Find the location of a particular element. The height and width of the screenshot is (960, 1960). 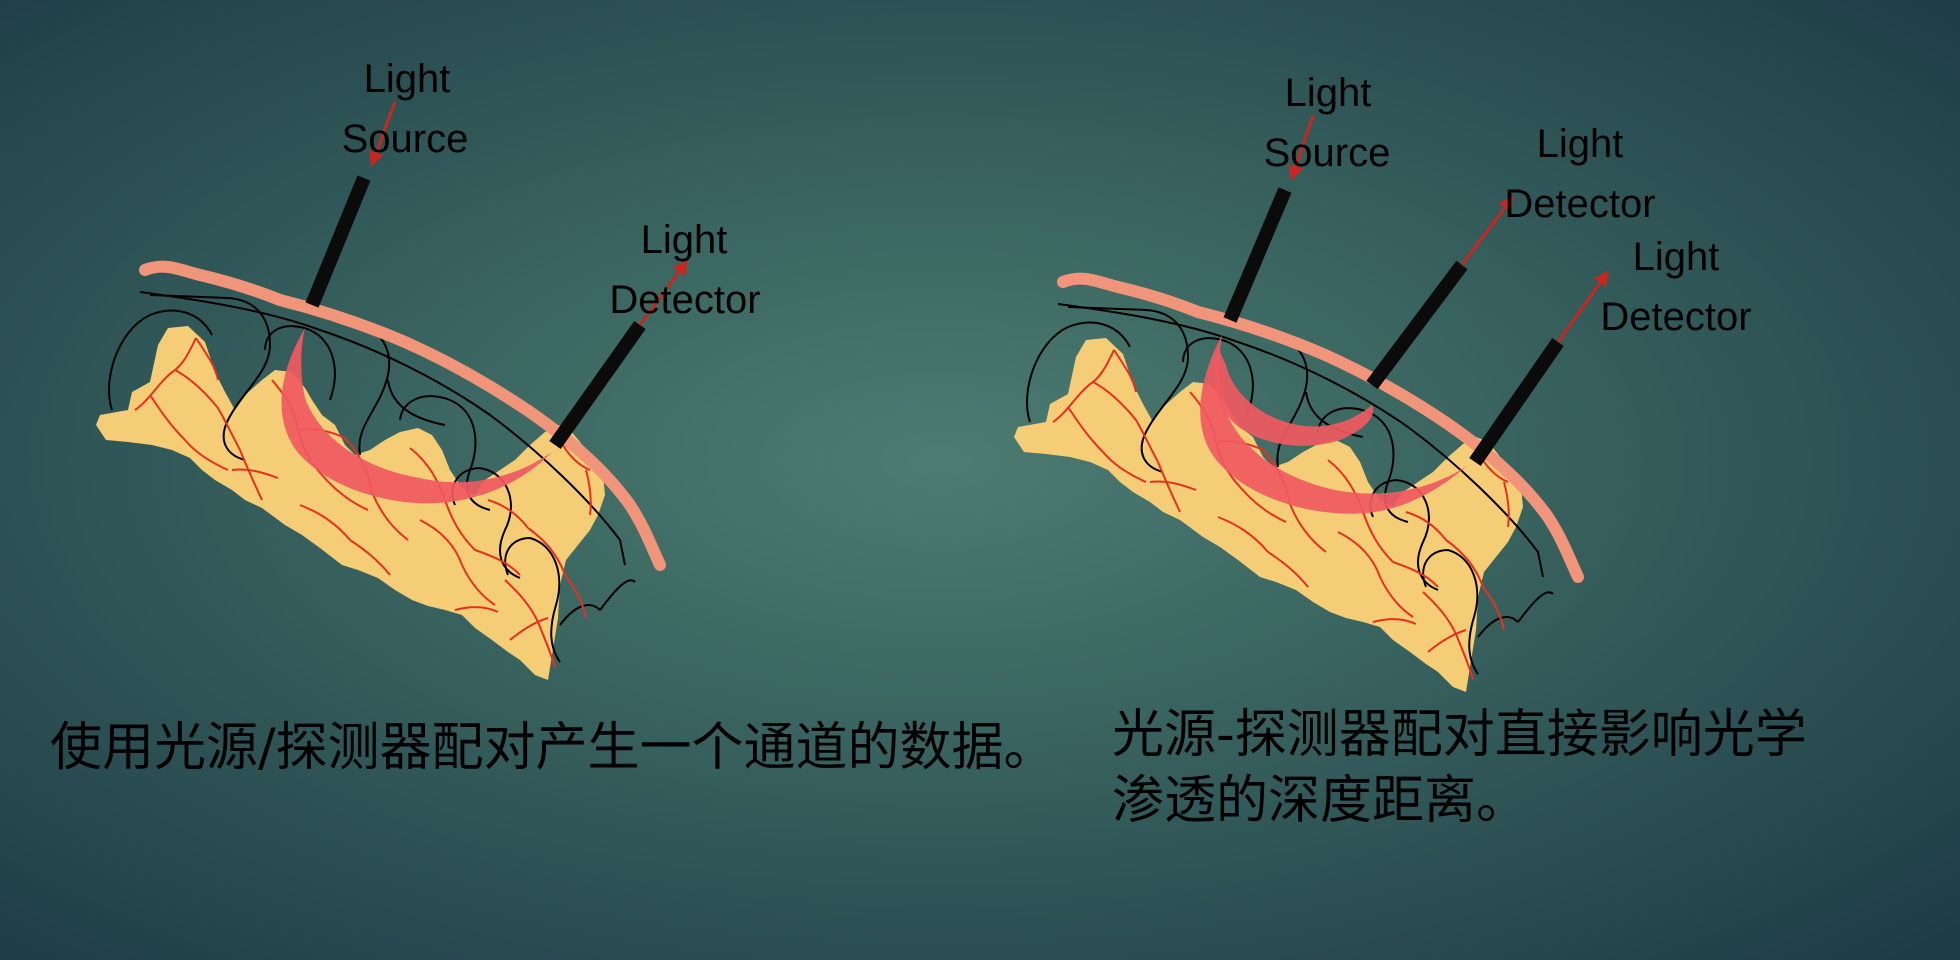

left-source-label-line2: Source is located at coordinates (405, 139).